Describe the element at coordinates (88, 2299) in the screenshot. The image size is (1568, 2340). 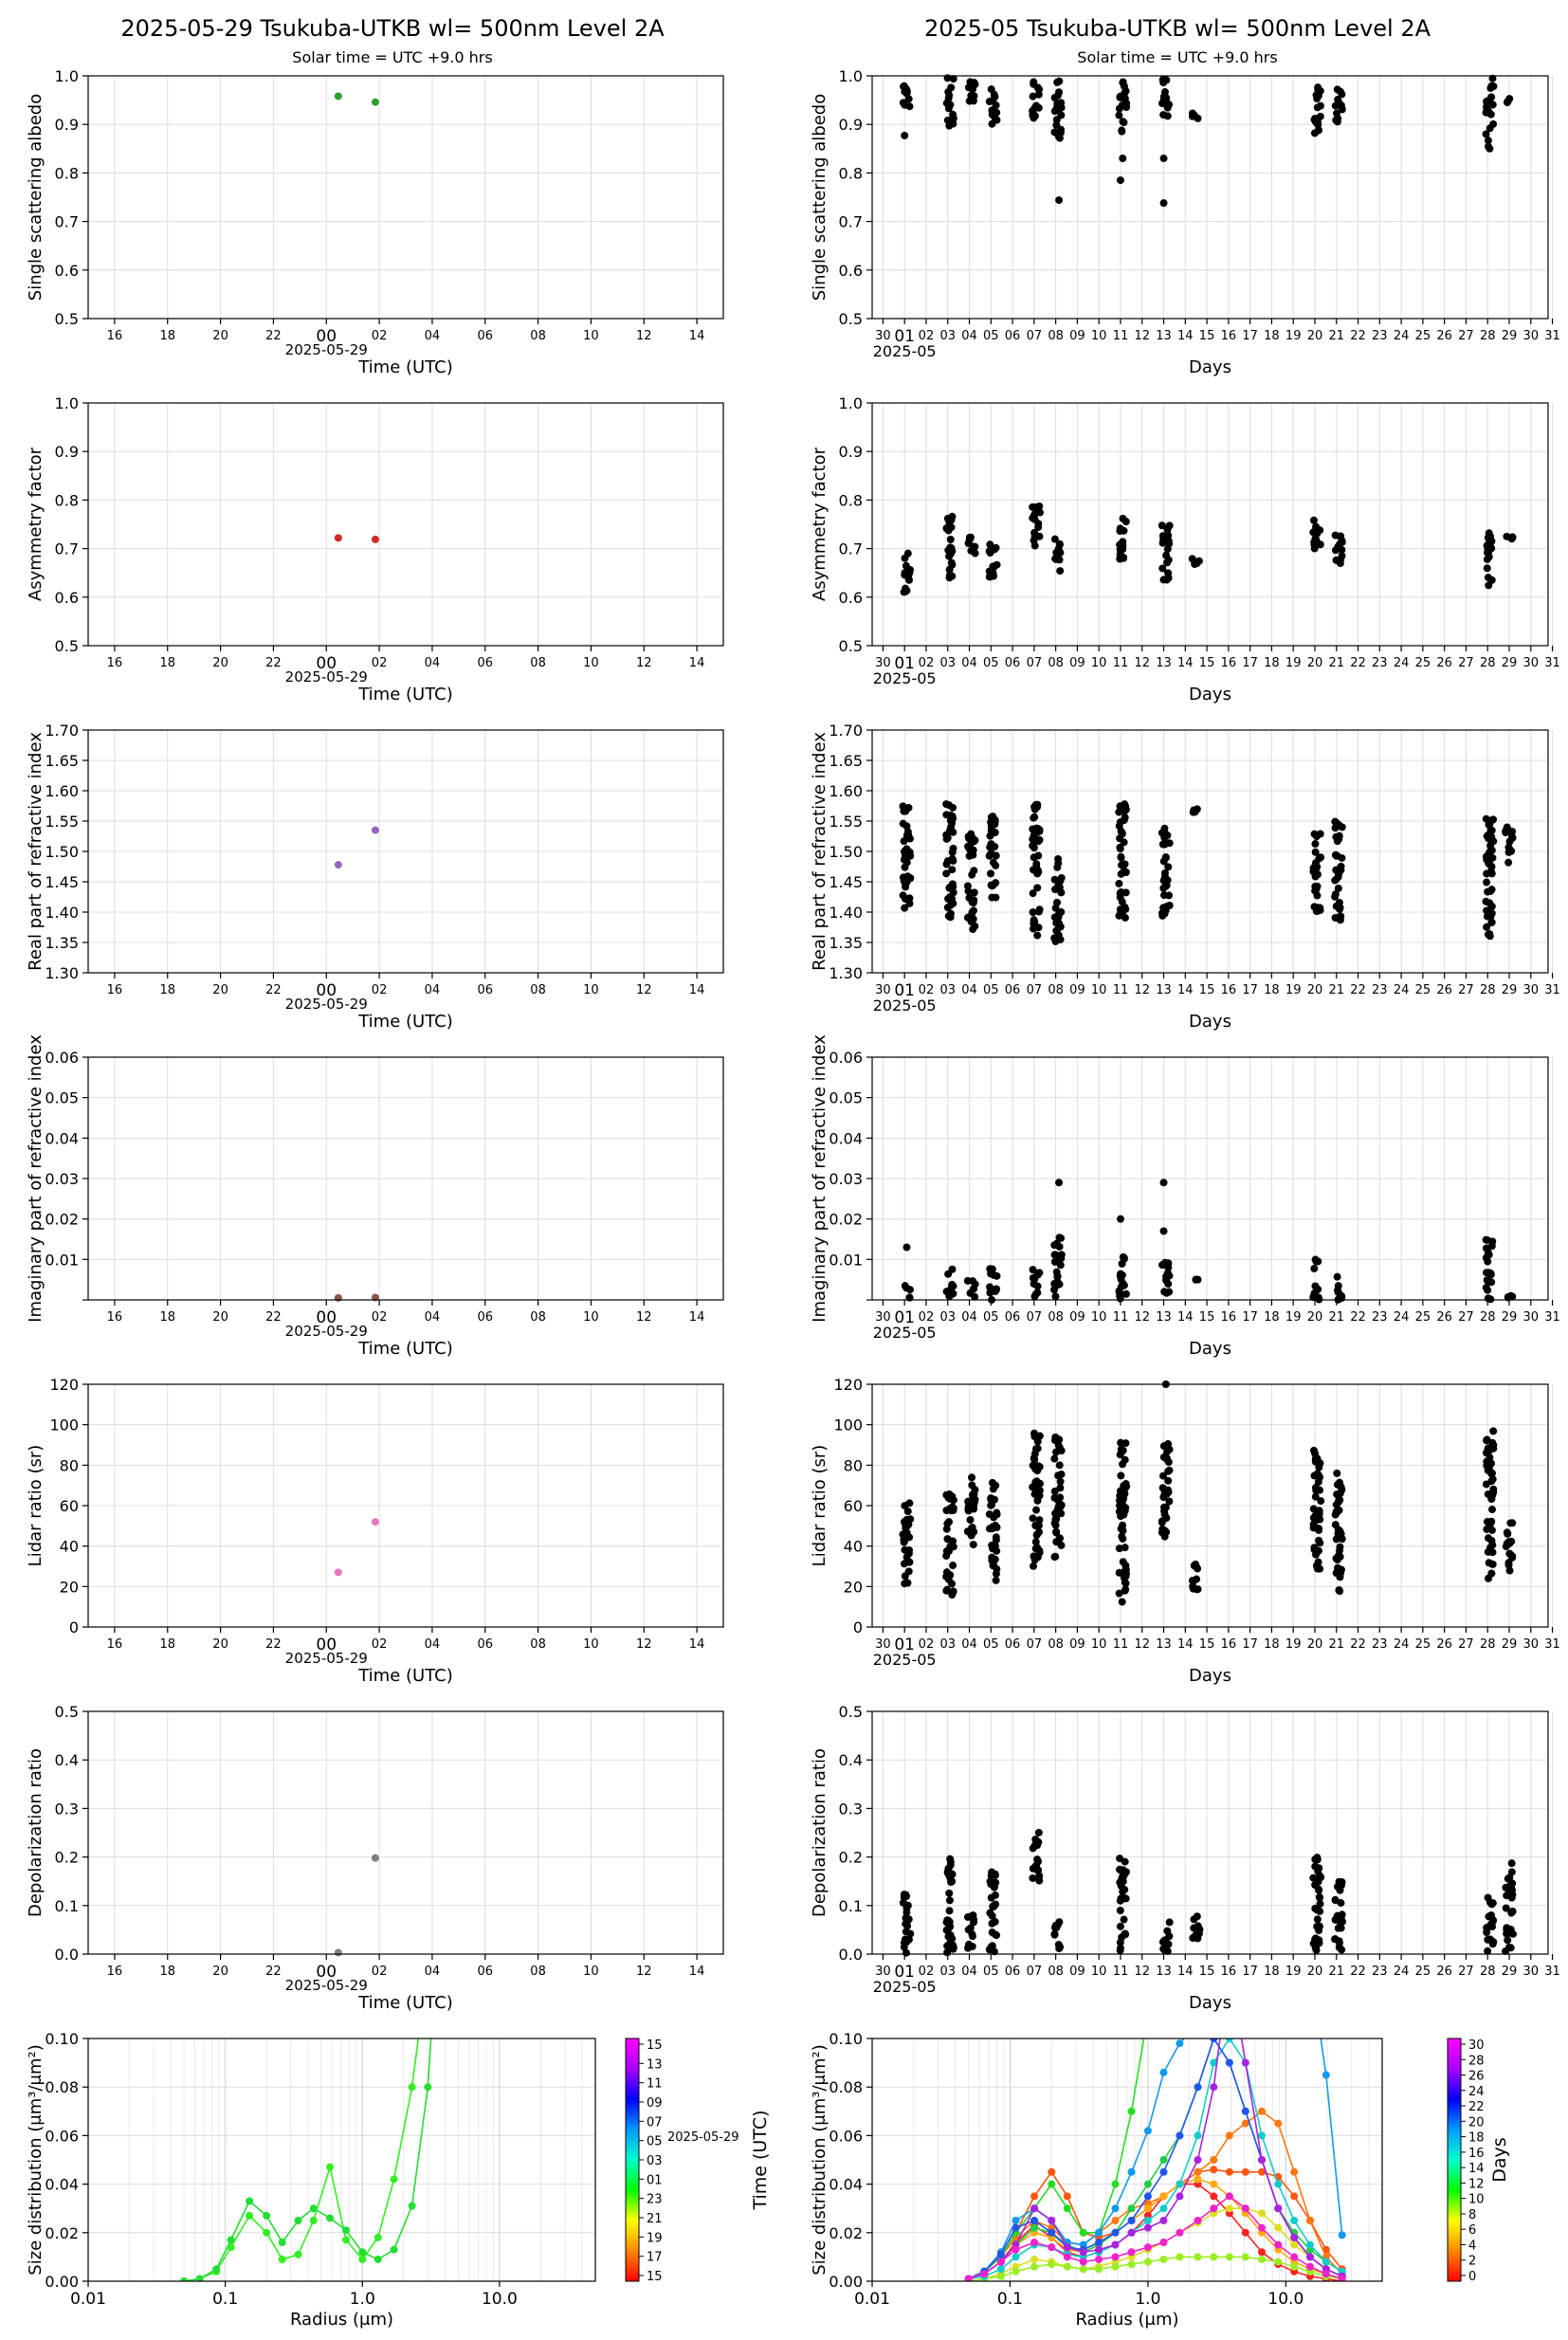
I see `daily-sizedist-xtick-label: 0.01` at that location.